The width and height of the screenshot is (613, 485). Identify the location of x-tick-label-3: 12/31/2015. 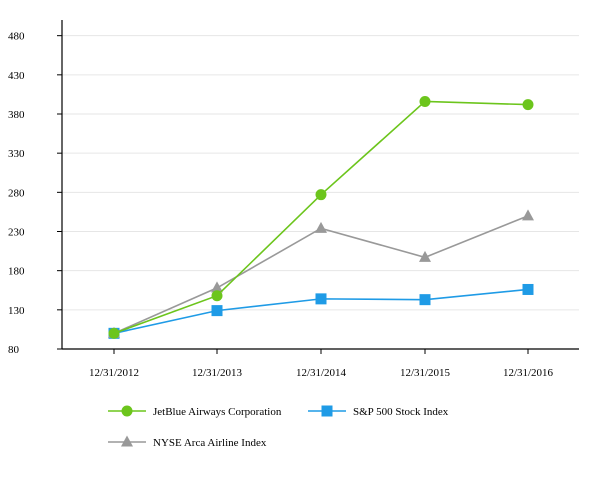
(425, 373).